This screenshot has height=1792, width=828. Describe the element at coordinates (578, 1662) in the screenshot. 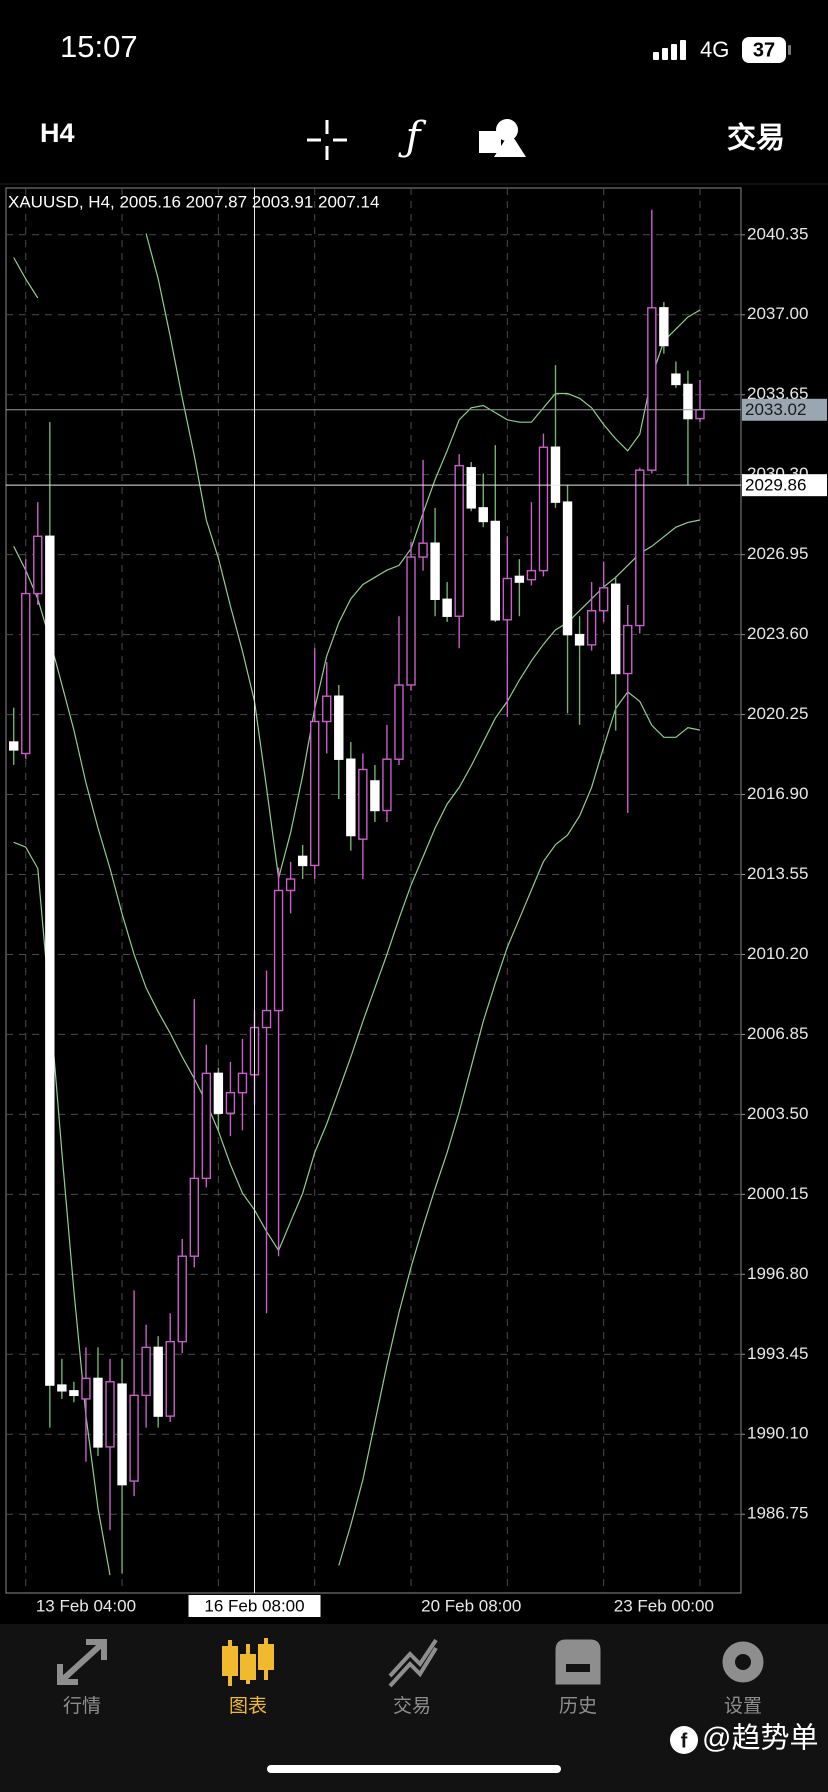

I see `history-icon` at that location.